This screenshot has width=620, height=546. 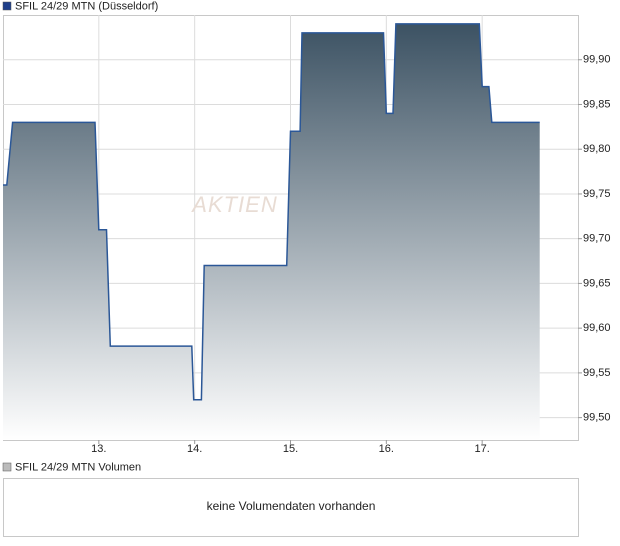 I want to click on y-tick-label: 99,70, so click(x=597, y=239).